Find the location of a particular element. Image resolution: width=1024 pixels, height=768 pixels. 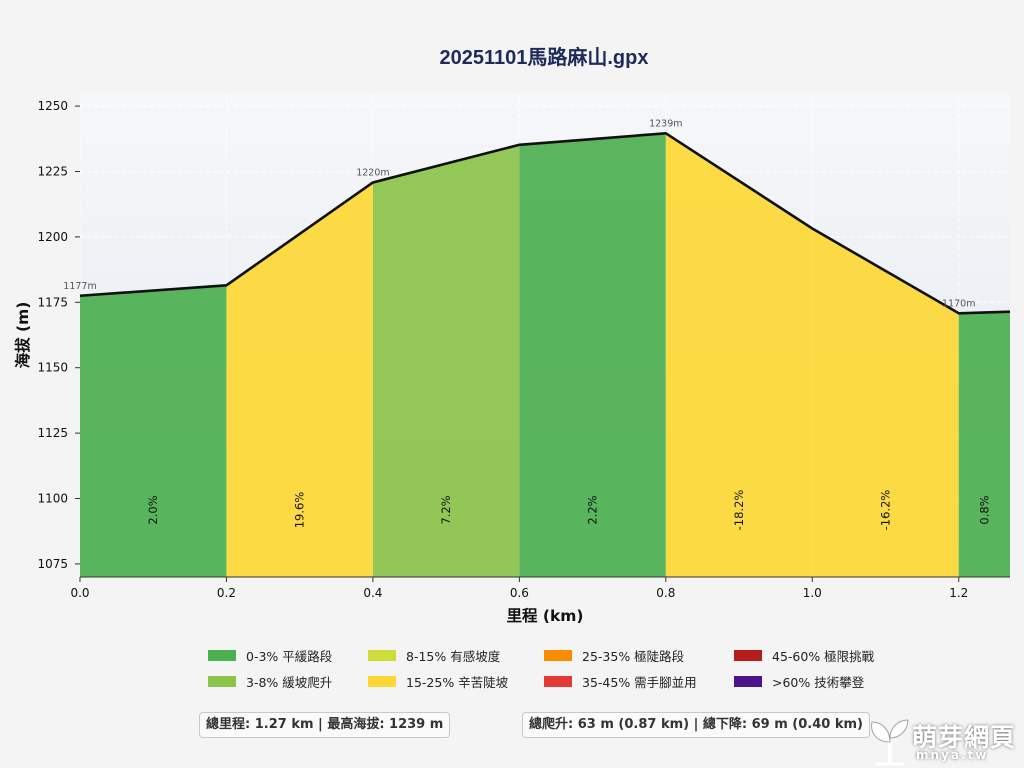

x-tick-label: 0.8 is located at coordinates (665, 593).